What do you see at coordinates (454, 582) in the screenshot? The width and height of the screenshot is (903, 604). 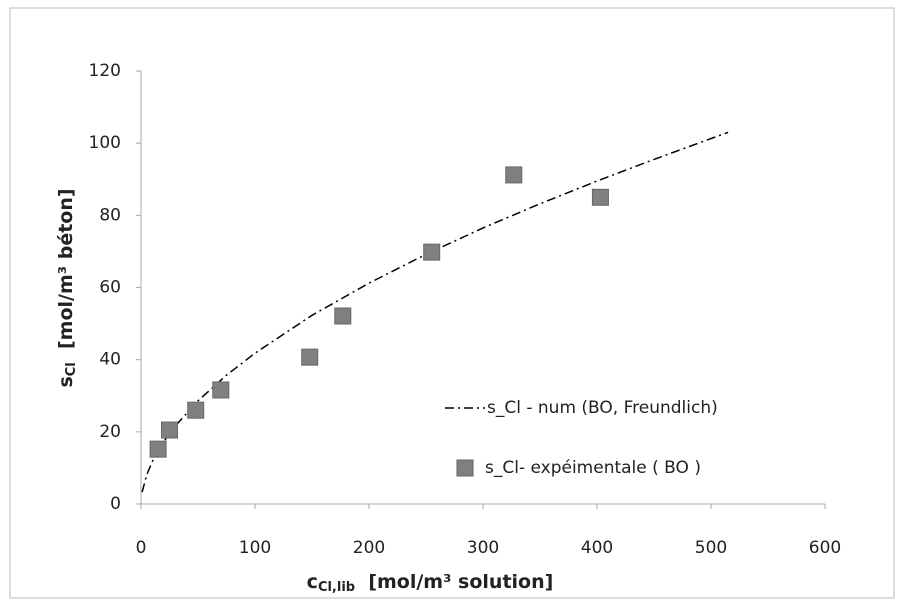 I see `x-label-rest: [mol/m³ solution]` at bounding box center [454, 582].